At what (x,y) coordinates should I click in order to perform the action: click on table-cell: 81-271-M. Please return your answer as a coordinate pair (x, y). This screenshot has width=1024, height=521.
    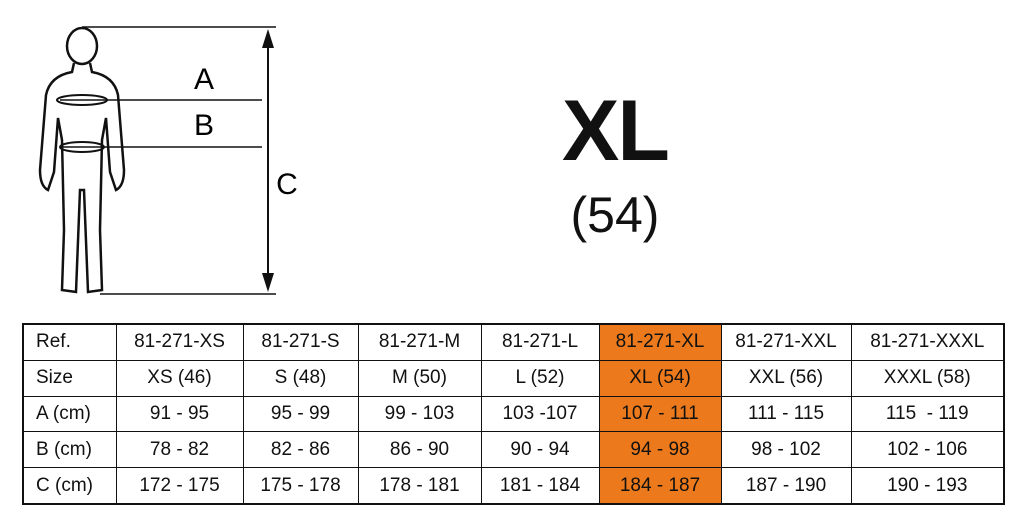
    Looking at the image, I should click on (419, 342).